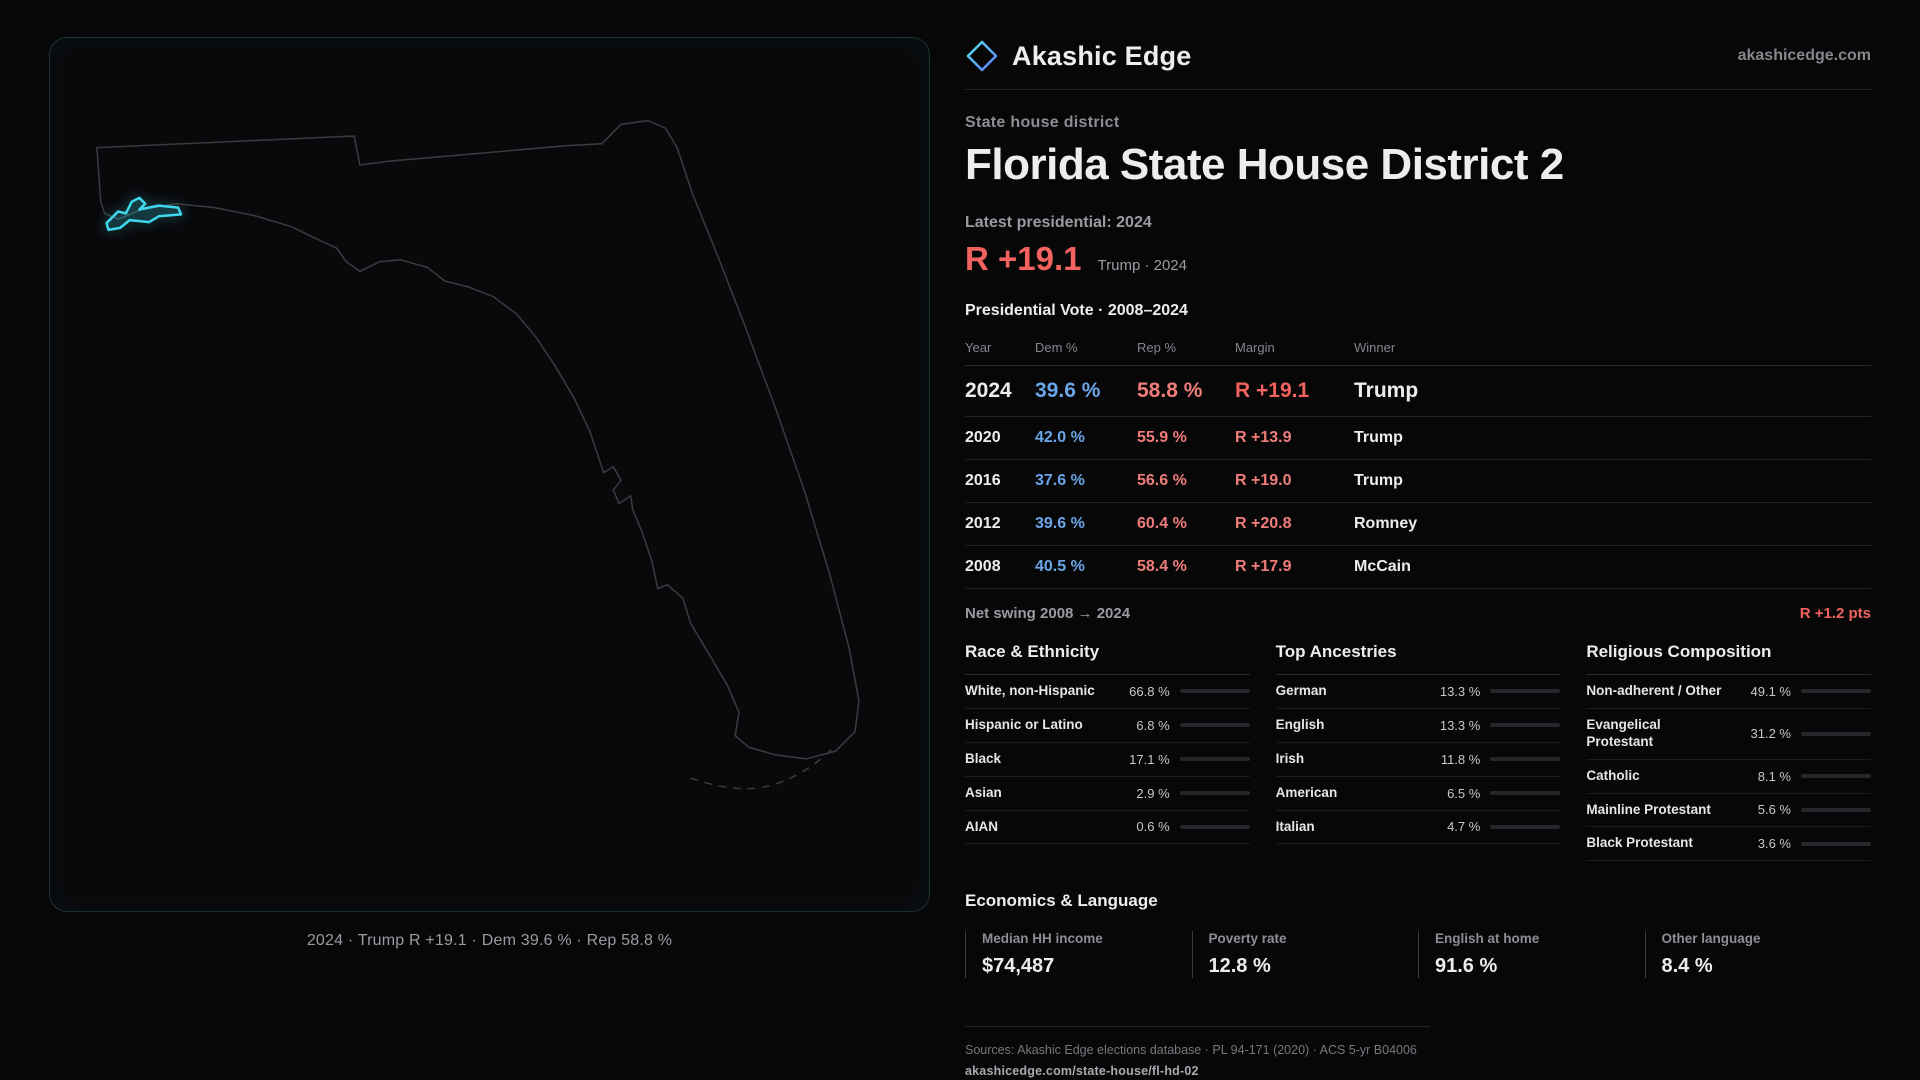 The height and width of the screenshot is (1080, 1920). Describe the element at coordinates (1770, 691) in the screenshot. I see `item-value: 49.1 %` at that location.